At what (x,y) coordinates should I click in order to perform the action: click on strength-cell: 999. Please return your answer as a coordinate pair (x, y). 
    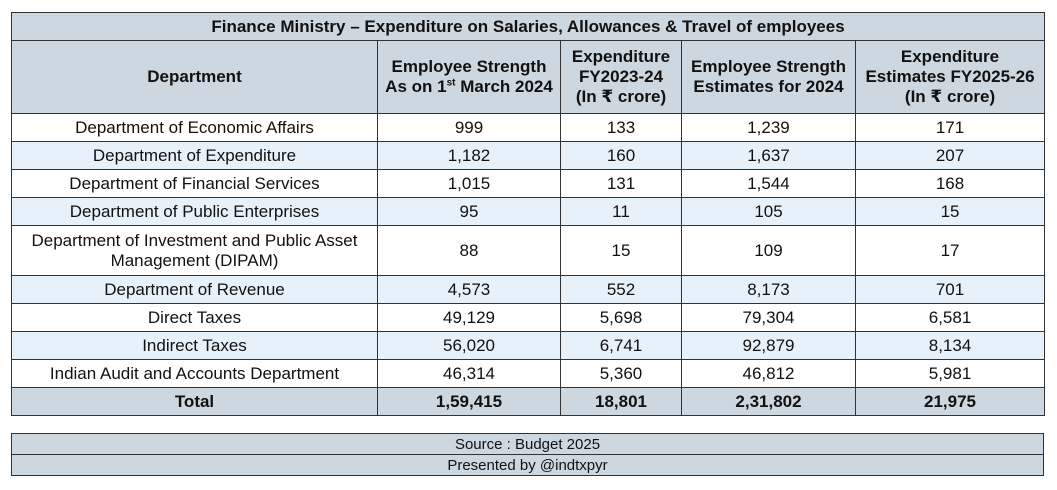
    Looking at the image, I should click on (469, 127).